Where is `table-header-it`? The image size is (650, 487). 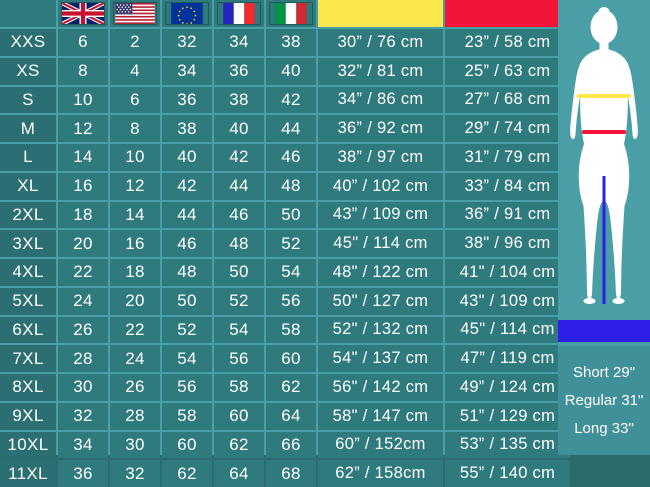
table-header-it is located at coordinates (291, 13).